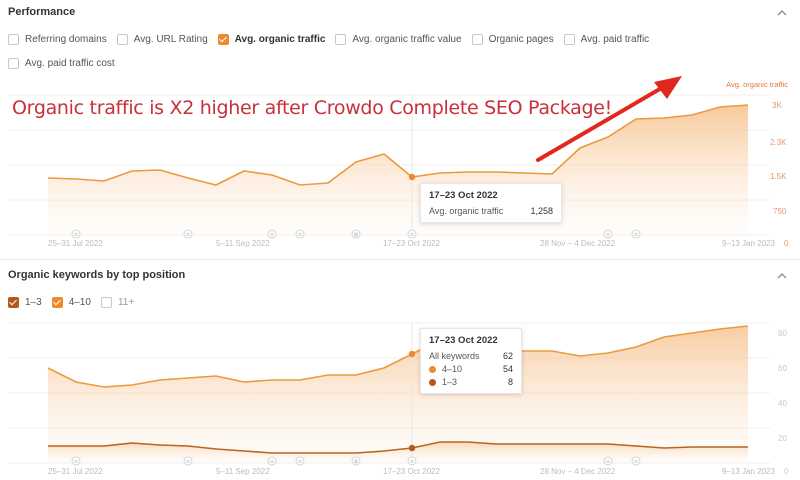  Describe the element at coordinates (66, 39) in the screenshot. I see `checkbox-label: Referring domains` at that location.